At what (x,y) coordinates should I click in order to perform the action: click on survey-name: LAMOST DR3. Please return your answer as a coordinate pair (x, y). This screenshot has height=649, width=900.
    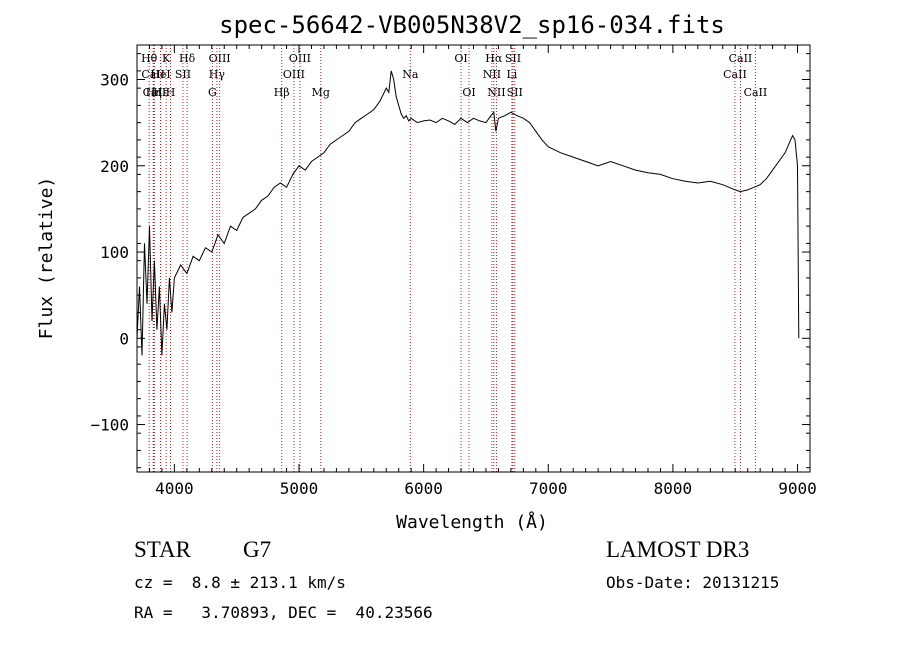
    Looking at the image, I should click on (678, 549).